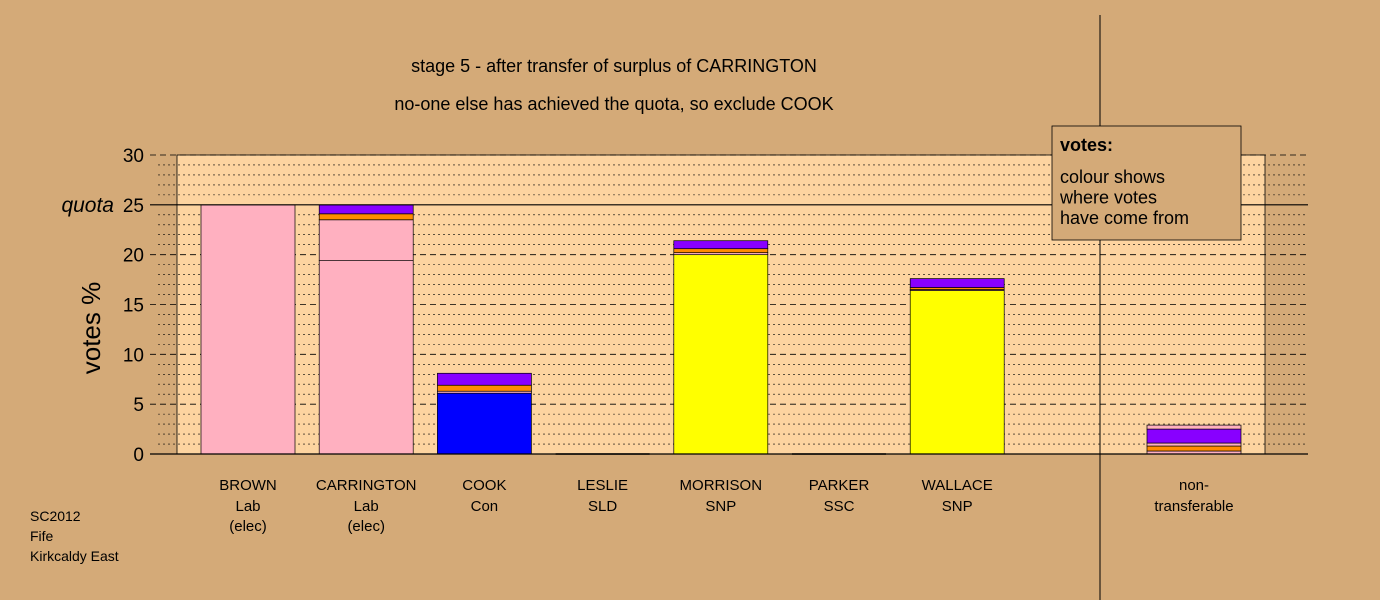 The image size is (1380, 600). Describe the element at coordinates (133, 206) in the screenshot. I see `y-tick-label: 25` at that location.